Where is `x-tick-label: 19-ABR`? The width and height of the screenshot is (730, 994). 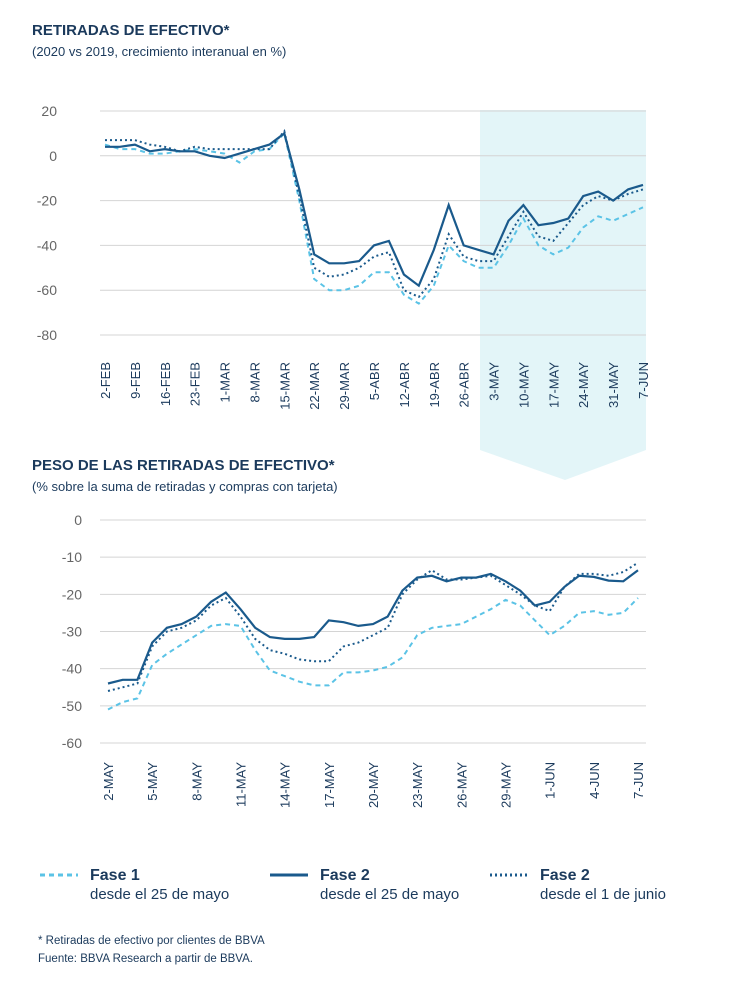
x-tick-label: 19-ABR is located at coordinates (434, 385).